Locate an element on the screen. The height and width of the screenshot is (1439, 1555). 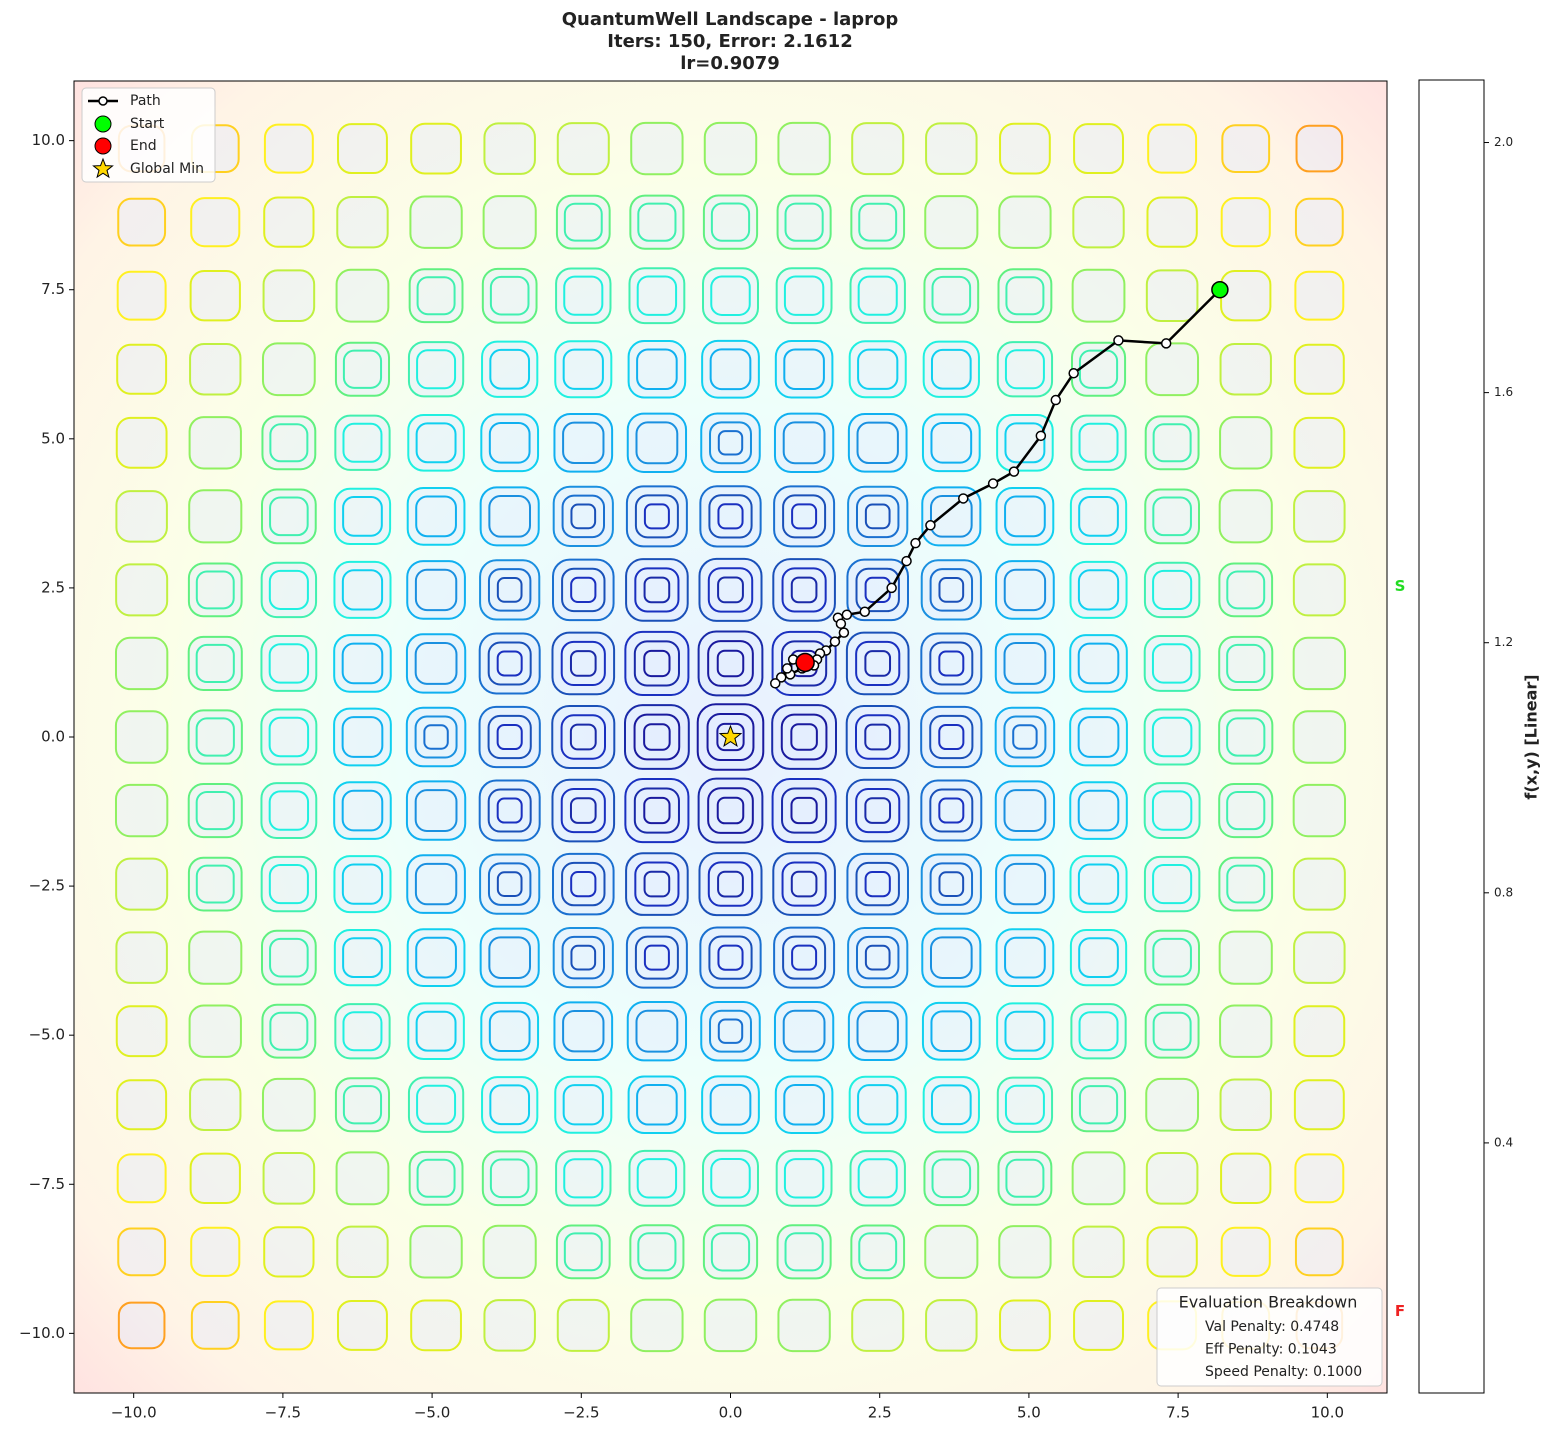
y-tick-label: 10.0 is located at coordinates (48, 140).